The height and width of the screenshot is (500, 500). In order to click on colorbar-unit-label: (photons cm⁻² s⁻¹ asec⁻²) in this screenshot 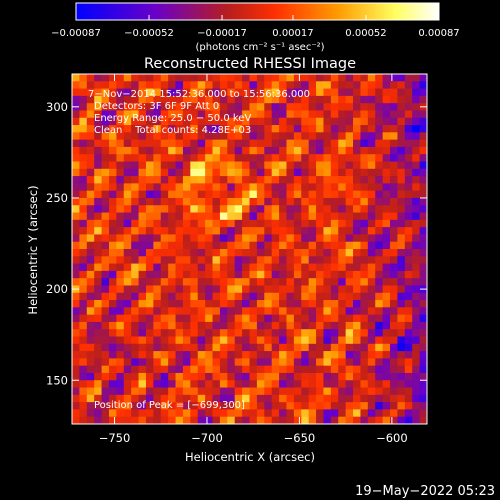, I will do `click(259, 47)`.